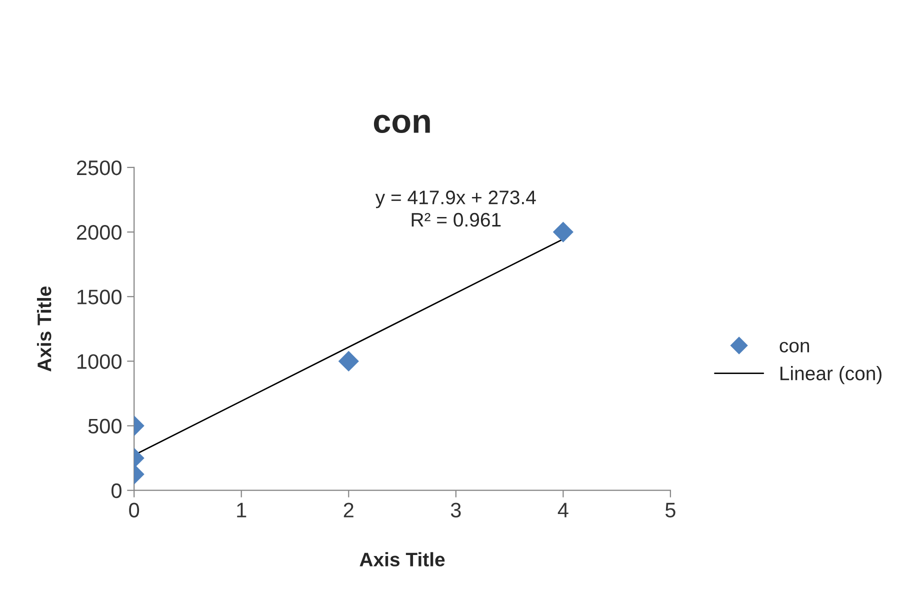 The width and height of the screenshot is (906, 598). Describe the element at coordinates (134, 510) in the screenshot. I see `x-tick-label: 0` at that location.